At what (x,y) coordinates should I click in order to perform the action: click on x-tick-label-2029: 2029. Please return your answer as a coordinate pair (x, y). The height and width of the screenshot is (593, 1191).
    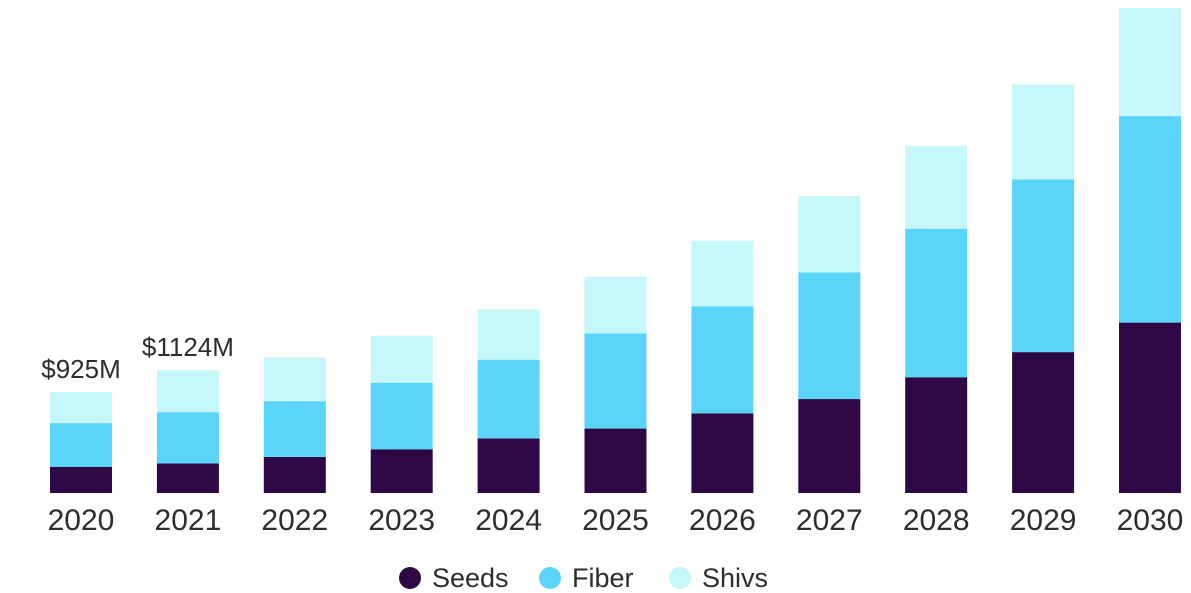
    Looking at the image, I should click on (1043, 520).